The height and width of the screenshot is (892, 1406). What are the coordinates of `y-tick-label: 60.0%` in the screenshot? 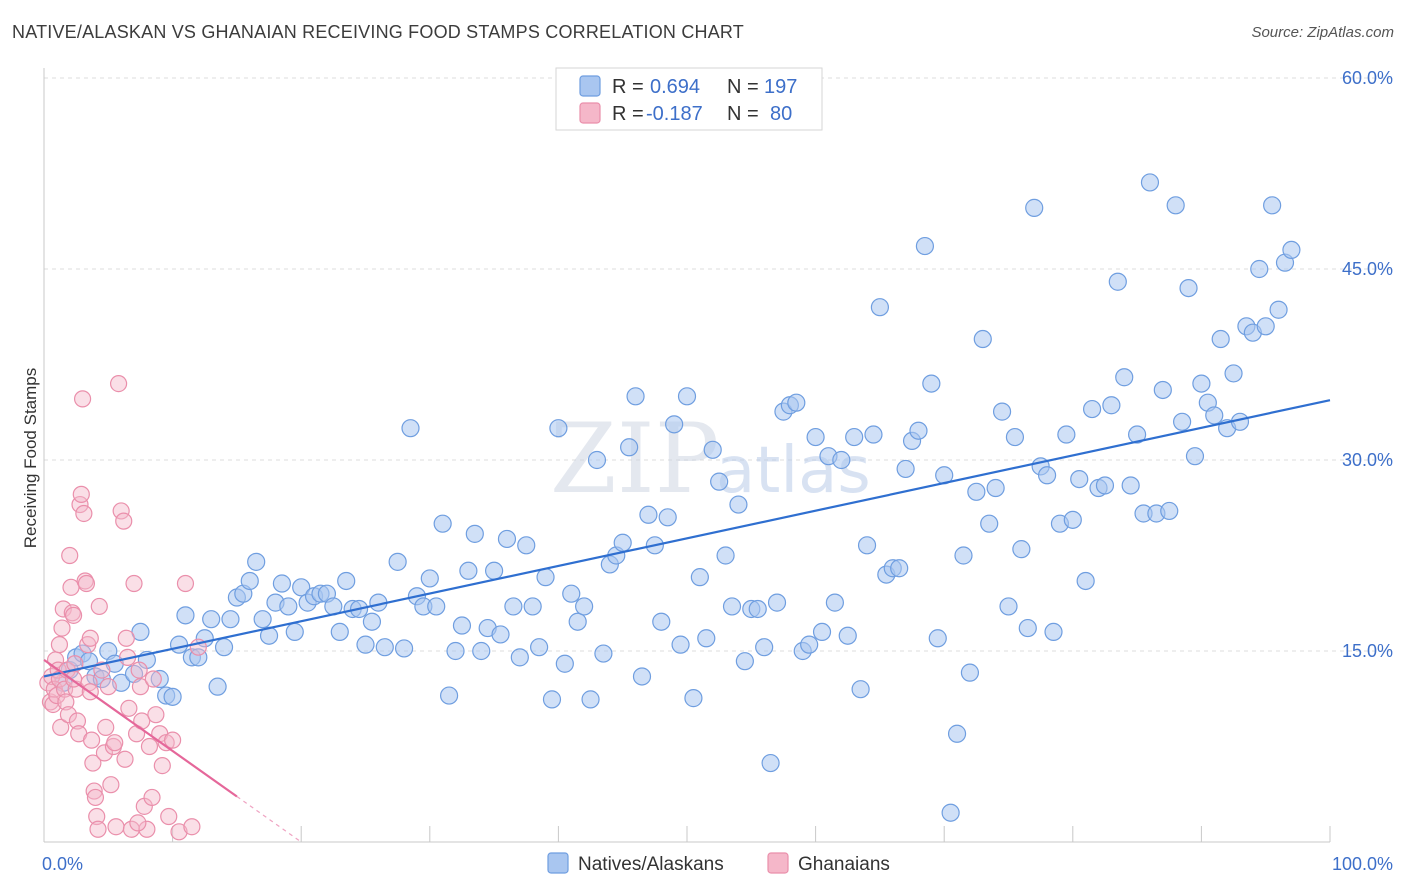 It's located at (1367, 78).